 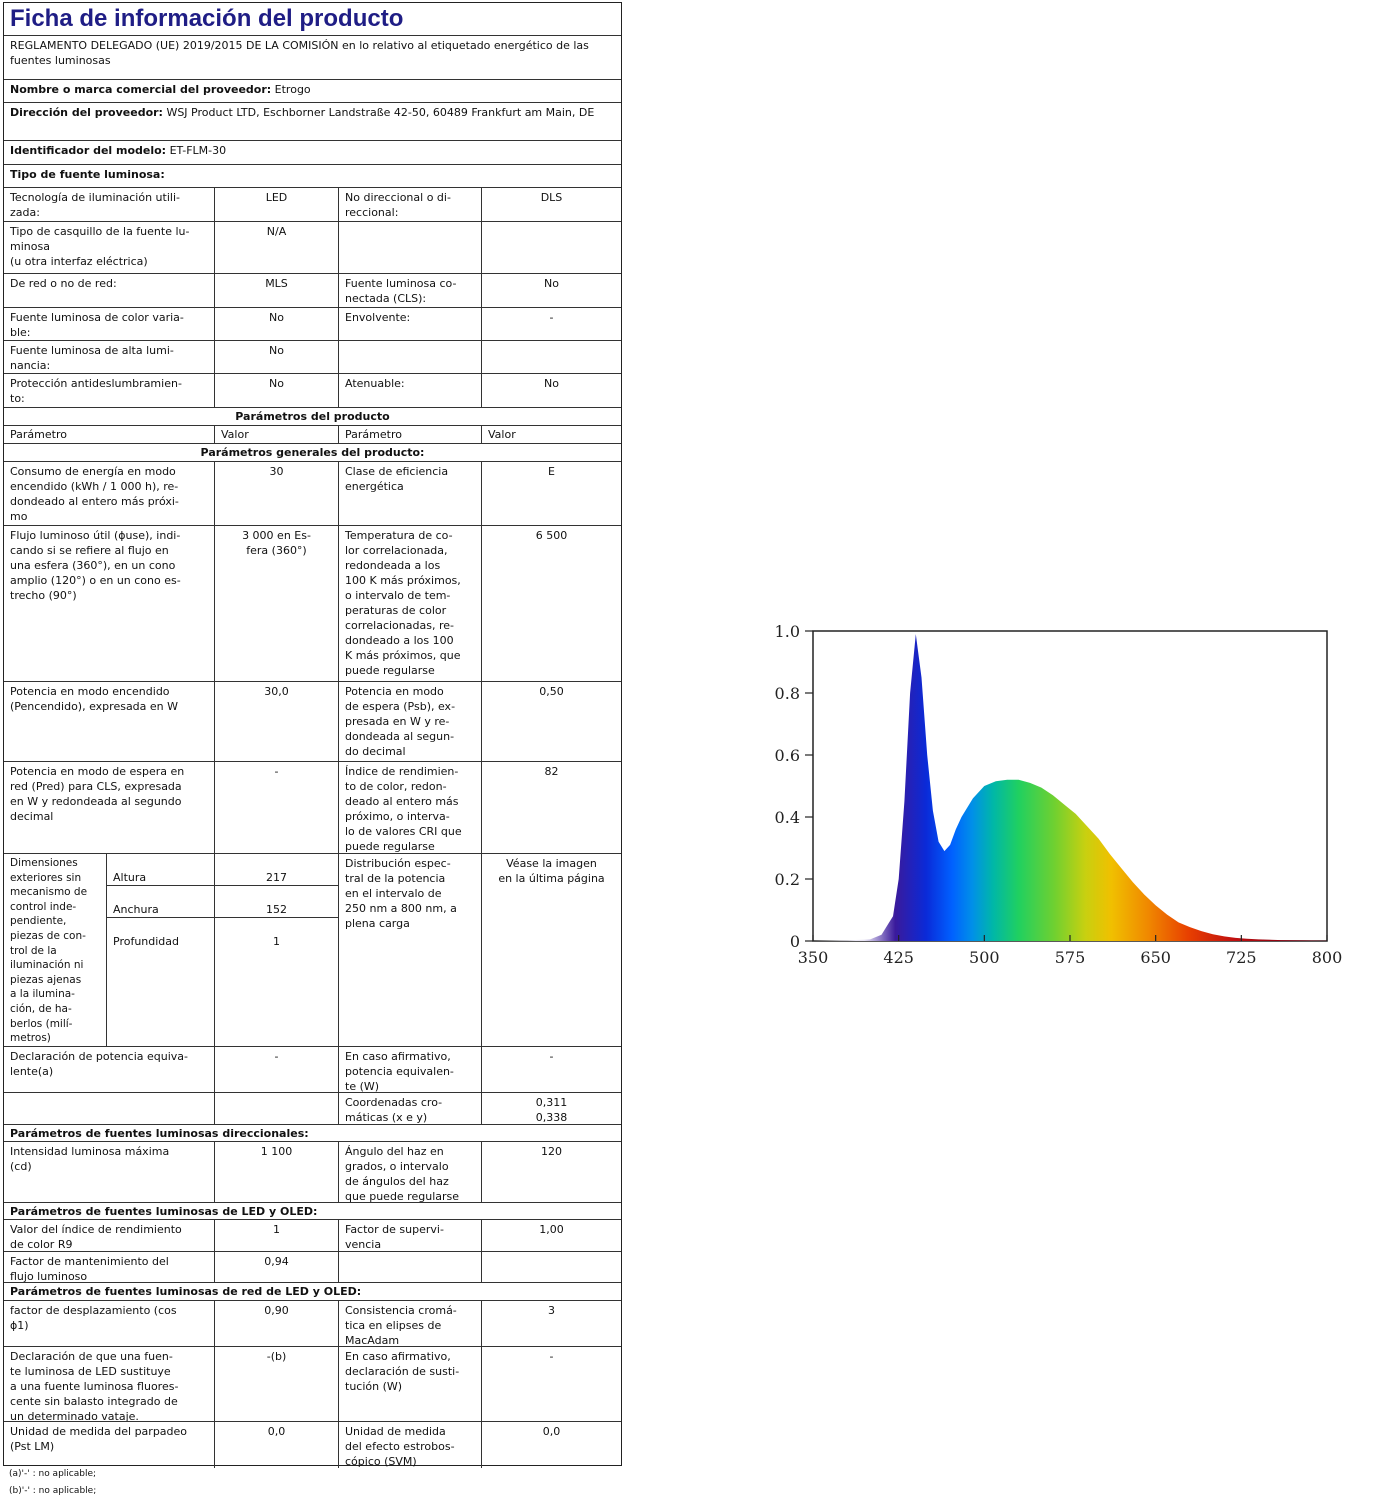 I want to click on dimension-value-width: 152, so click(x=276, y=909).